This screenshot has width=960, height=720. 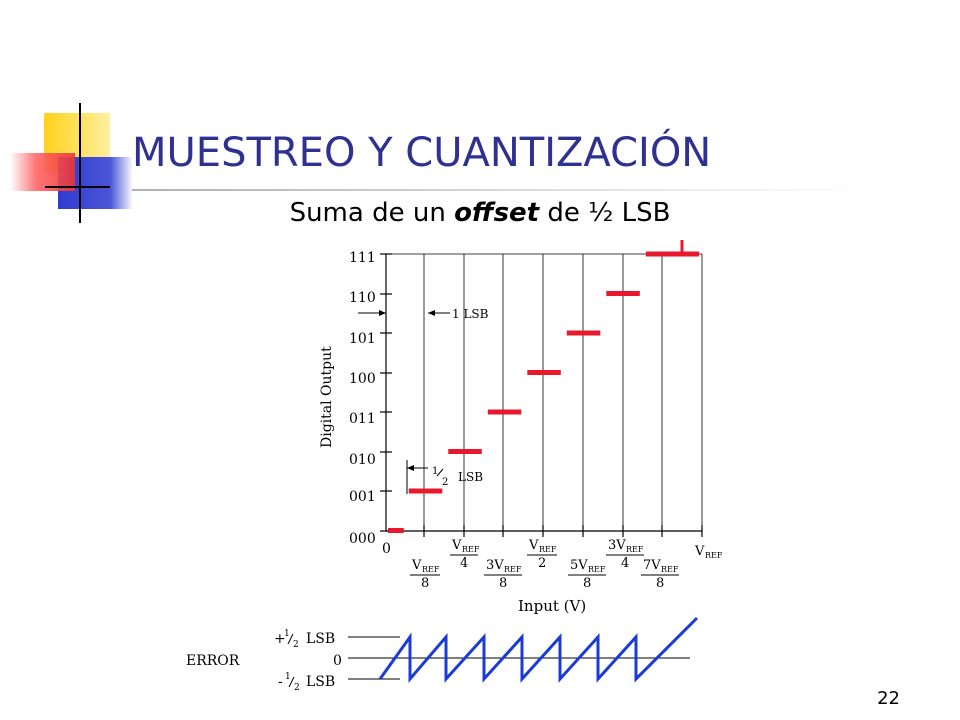 I want to click on subtitle: Suma de un offset de ½ LSB, so click(x=480, y=213).